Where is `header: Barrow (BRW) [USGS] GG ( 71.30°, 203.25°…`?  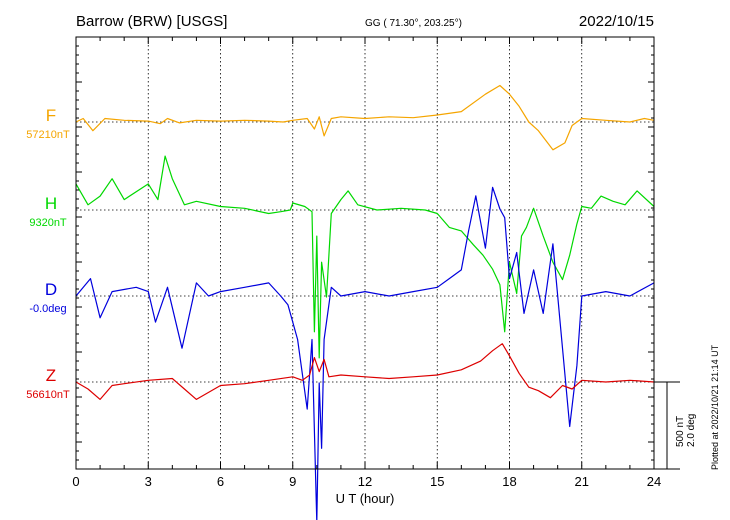
header: Barrow (BRW) [USGS] GG ( 71.30°, 203.25°… is located at coordinates (365, 21).